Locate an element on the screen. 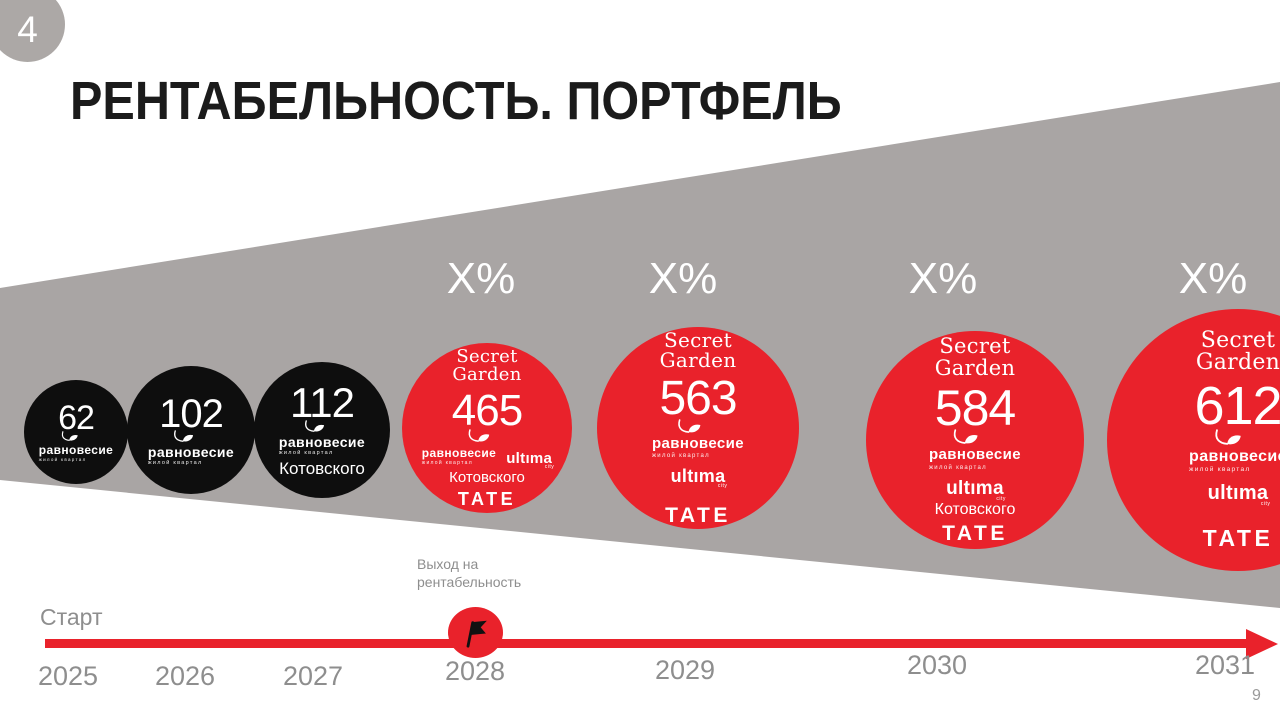  bubble-2027: 112 равновесие жилой квартал Котовского is located at coordinates (322, 430).